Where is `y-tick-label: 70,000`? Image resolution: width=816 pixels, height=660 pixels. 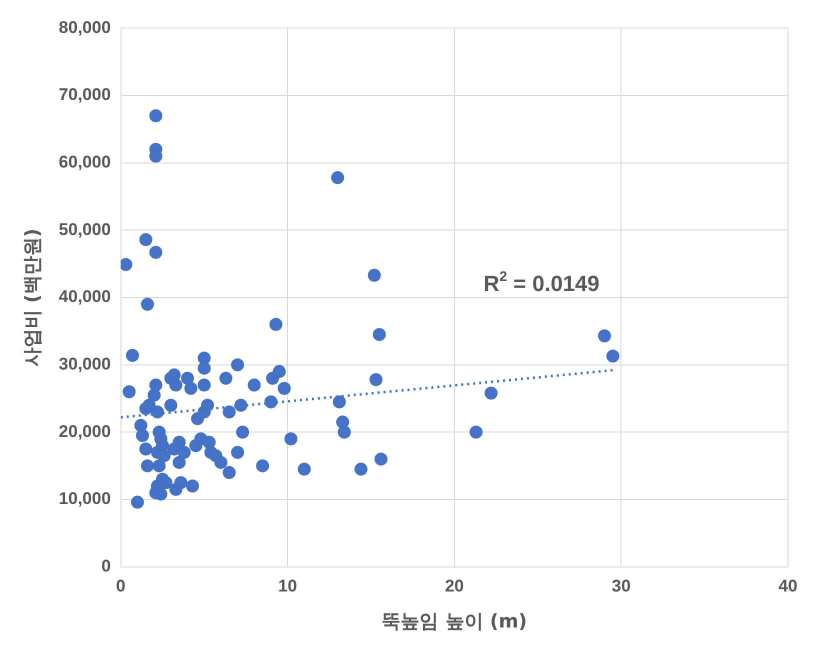 y-tick-label: 70,000 is located at coordinates (84, 94).